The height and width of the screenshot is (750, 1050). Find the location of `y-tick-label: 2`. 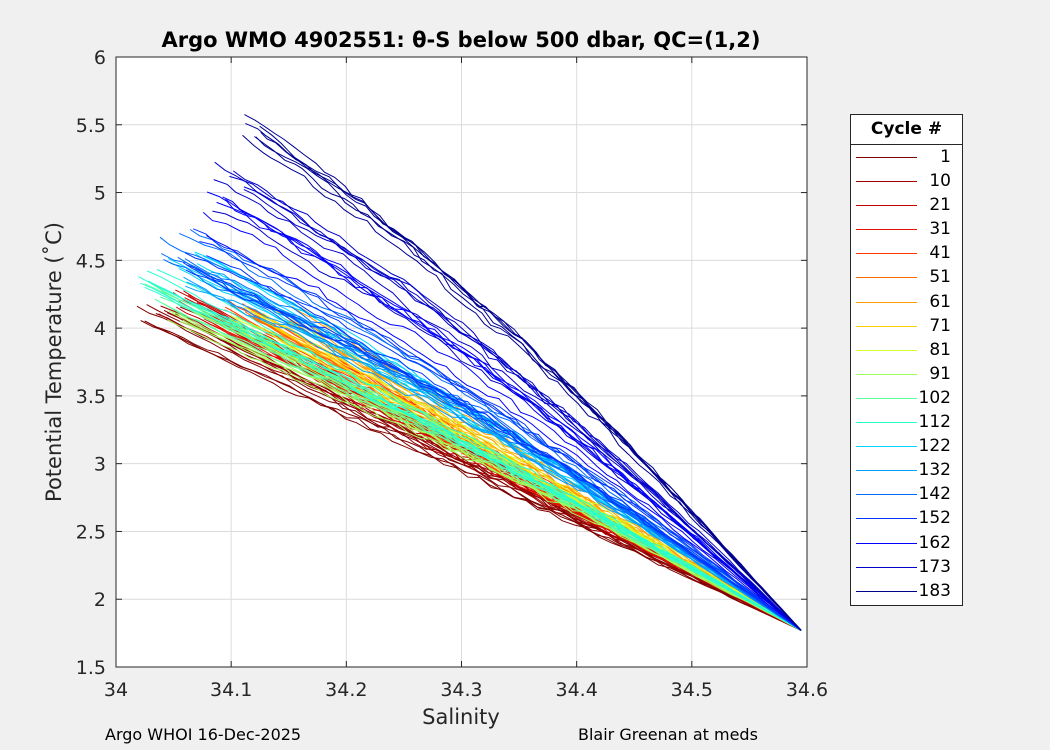

y-tick-label: 2 is located at coordinates (100, 600).